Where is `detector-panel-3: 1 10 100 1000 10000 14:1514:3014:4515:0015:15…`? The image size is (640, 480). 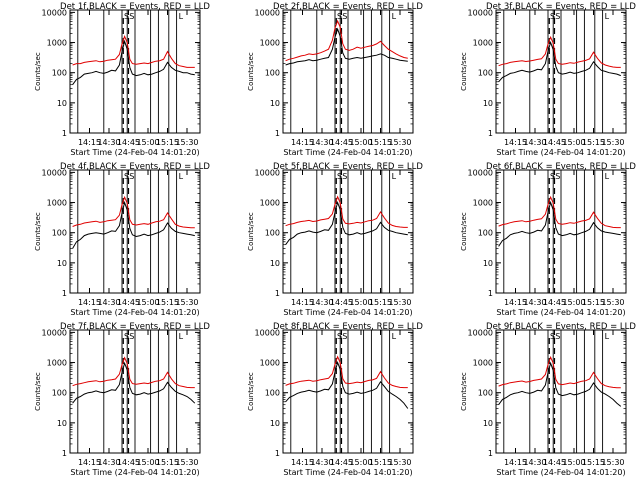
detector-panel-3: 1 10 100 1000 10000 14:1514:3014:4515:0015:15… is located at coordinates (548, 79).